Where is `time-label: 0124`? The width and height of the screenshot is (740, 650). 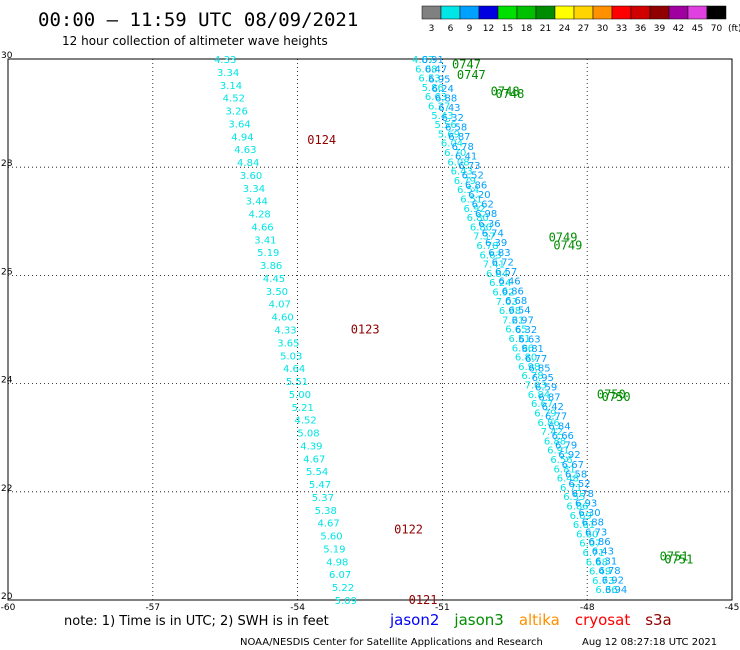 time-label: 0124 is located at coordinates (321, 140).